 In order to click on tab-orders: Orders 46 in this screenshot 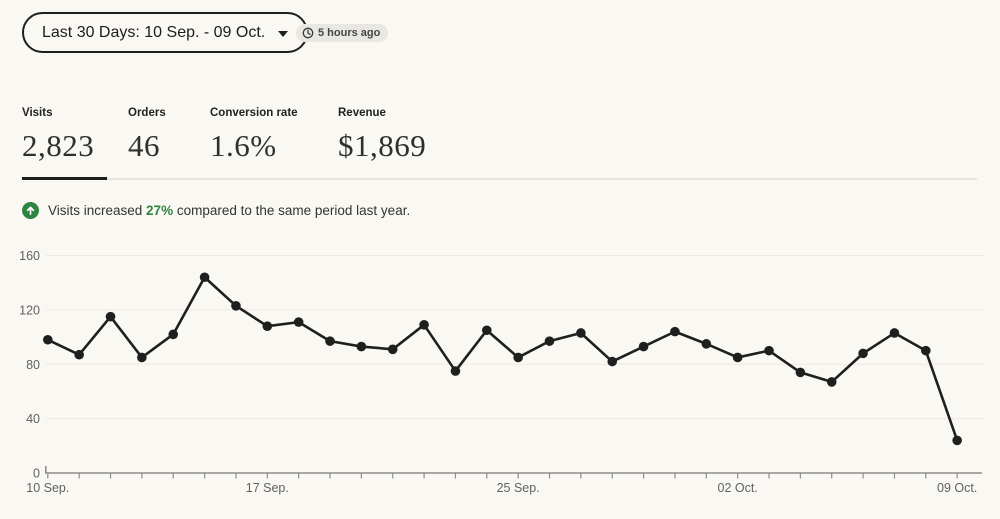, I will do `click(169, 135)`.